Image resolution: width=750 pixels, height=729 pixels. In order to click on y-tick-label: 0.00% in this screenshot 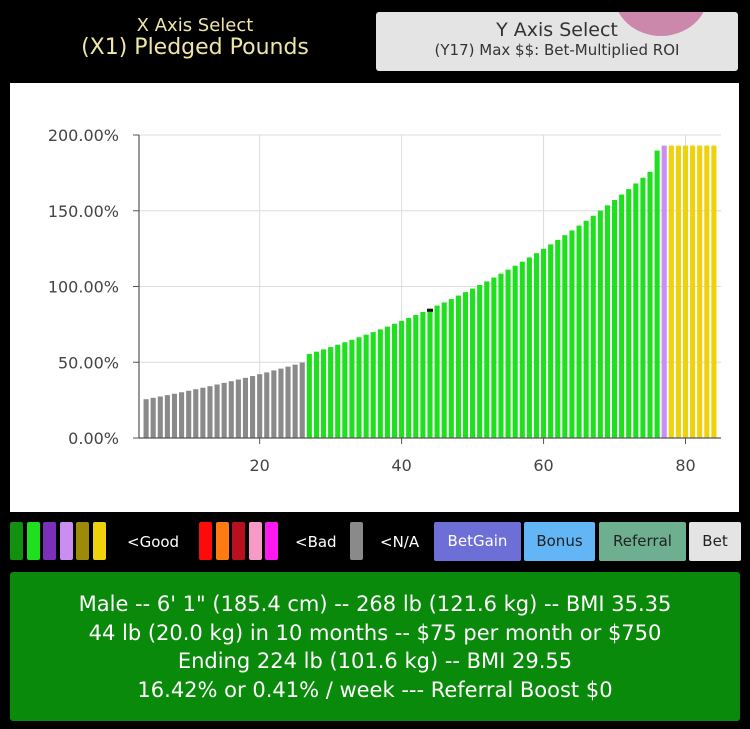, I will do `click(93, 438)`.